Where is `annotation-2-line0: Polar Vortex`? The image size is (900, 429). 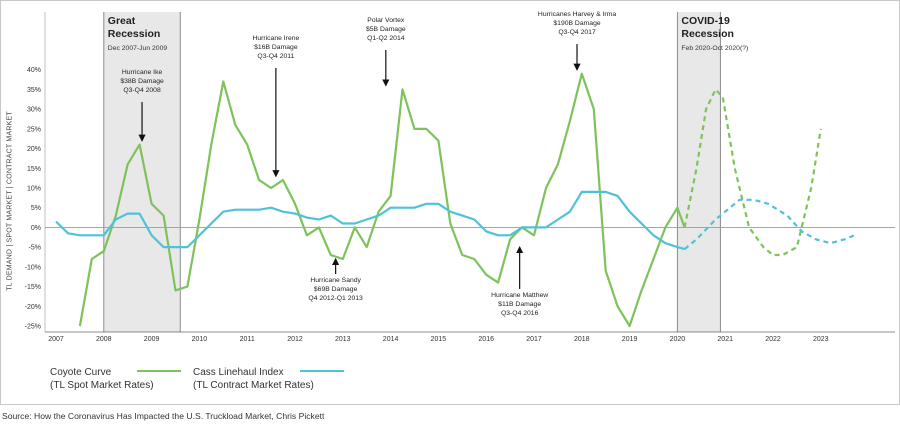 annotation-2-line0: Polar Vortex is located at coordinates (386, 20).